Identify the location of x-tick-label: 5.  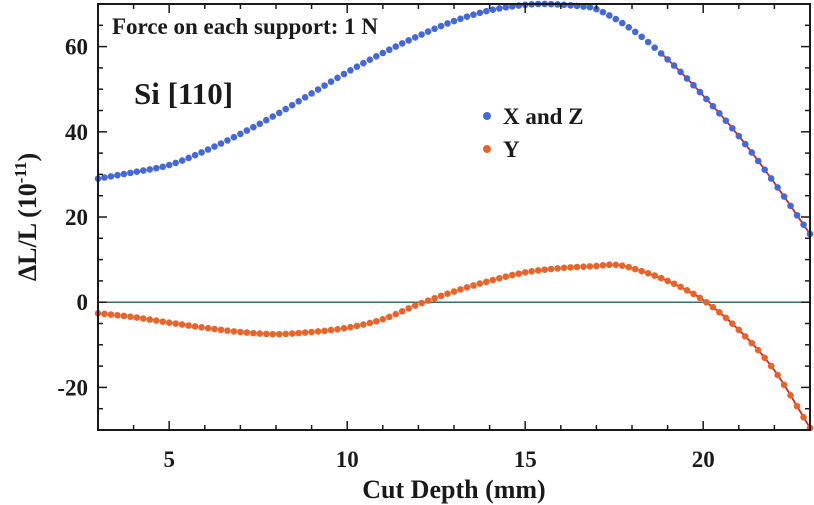
(169, 459).